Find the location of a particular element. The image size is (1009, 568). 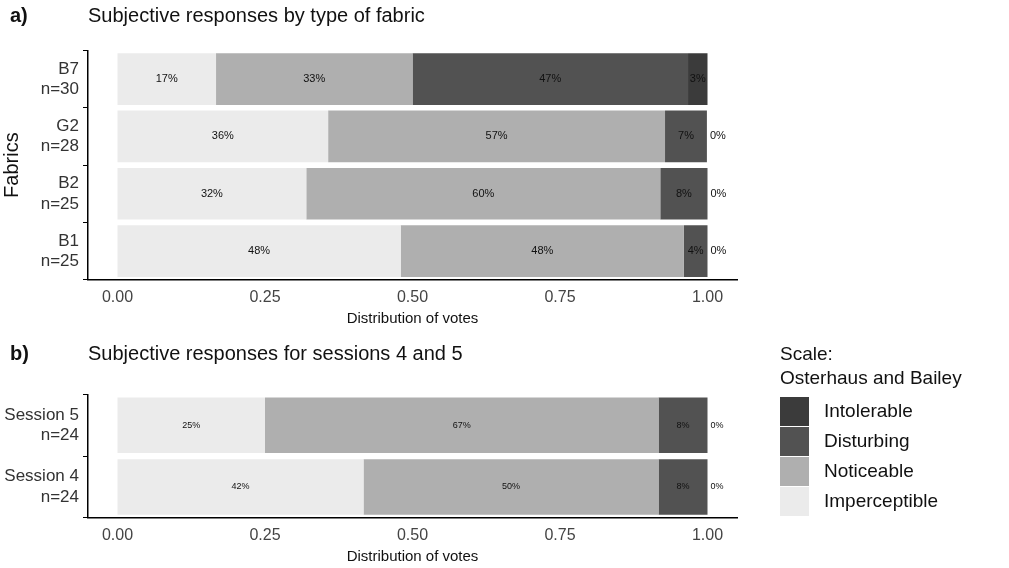

y-tick-label: Session 4 n=24 is located at coordinates (41, 486).